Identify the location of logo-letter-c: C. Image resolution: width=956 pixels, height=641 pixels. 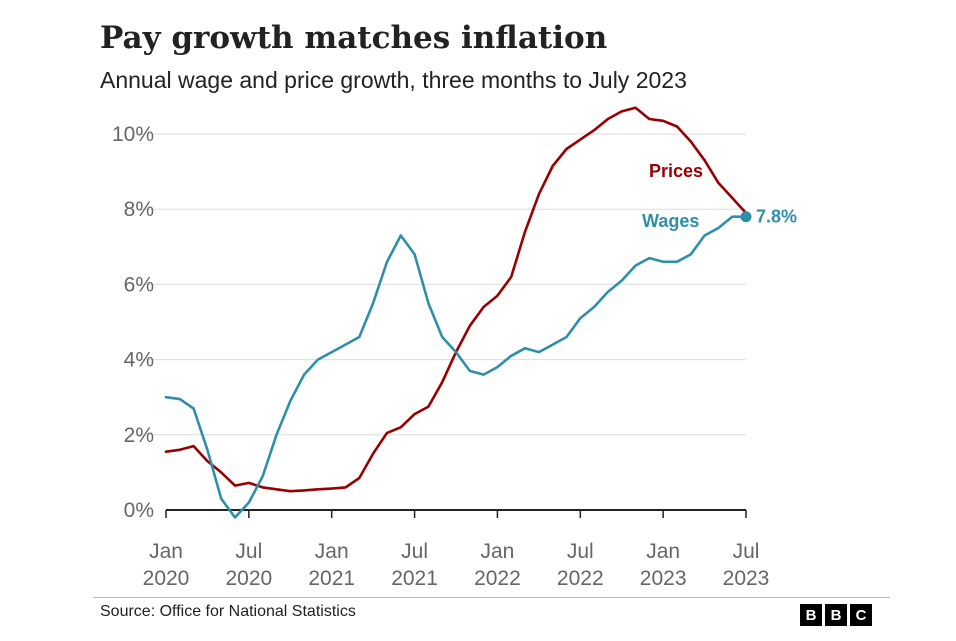
(861, 615).